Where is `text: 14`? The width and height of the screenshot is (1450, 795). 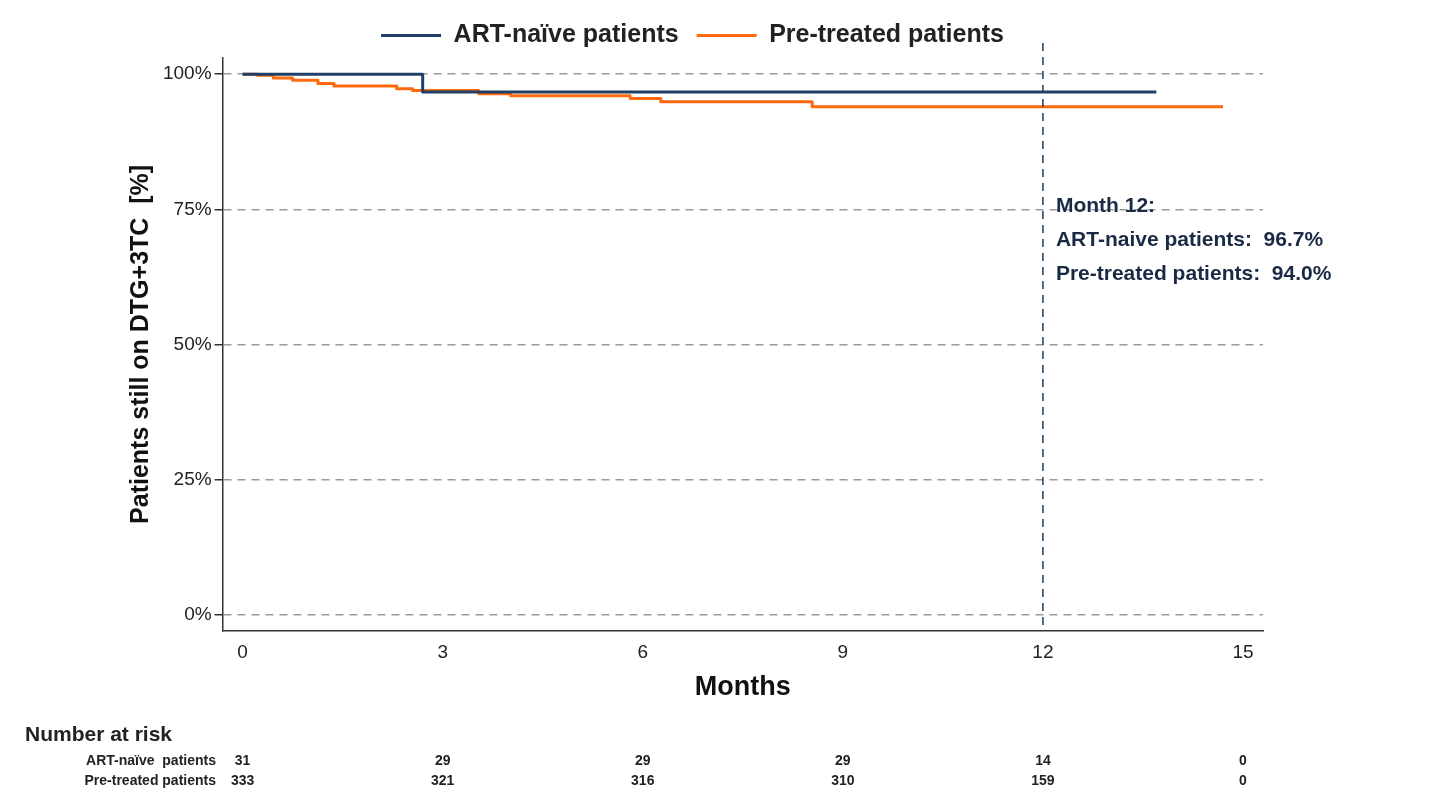
text: 14 is located at coordinates (1043, 759).